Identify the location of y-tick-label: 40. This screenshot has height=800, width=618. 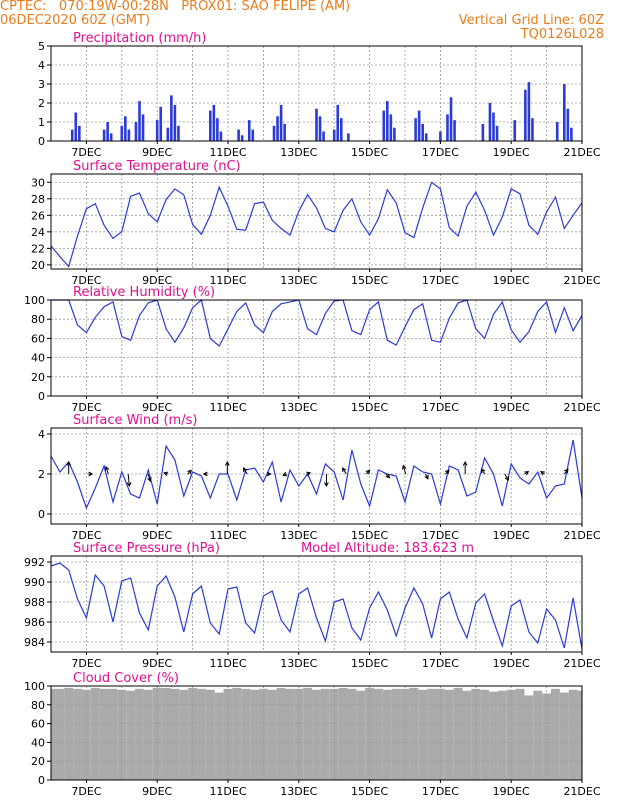
(38, 742).